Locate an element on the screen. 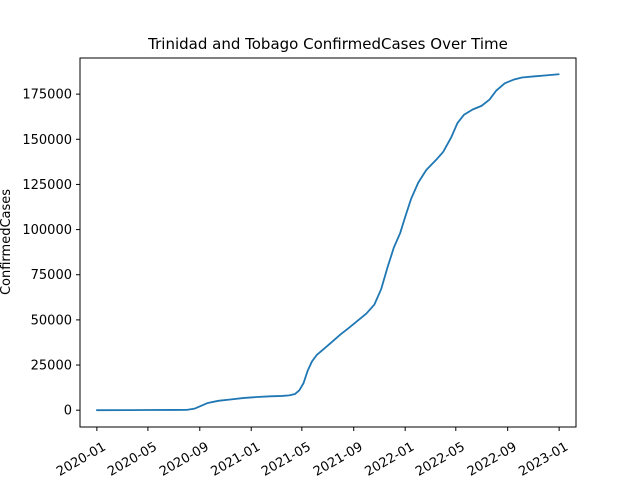  y-tick-label: 75000 is located at coordinates (51, 275).